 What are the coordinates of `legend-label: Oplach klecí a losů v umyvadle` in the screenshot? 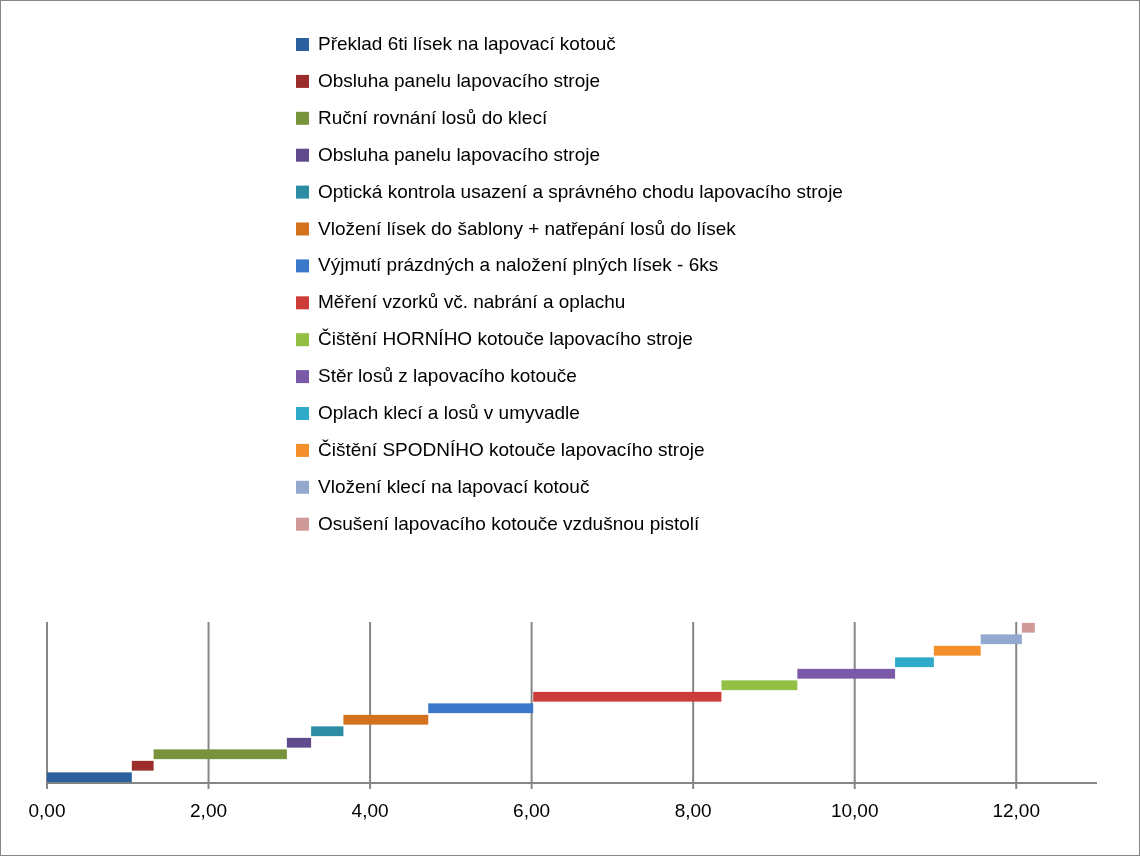 It's located at (449, 413).